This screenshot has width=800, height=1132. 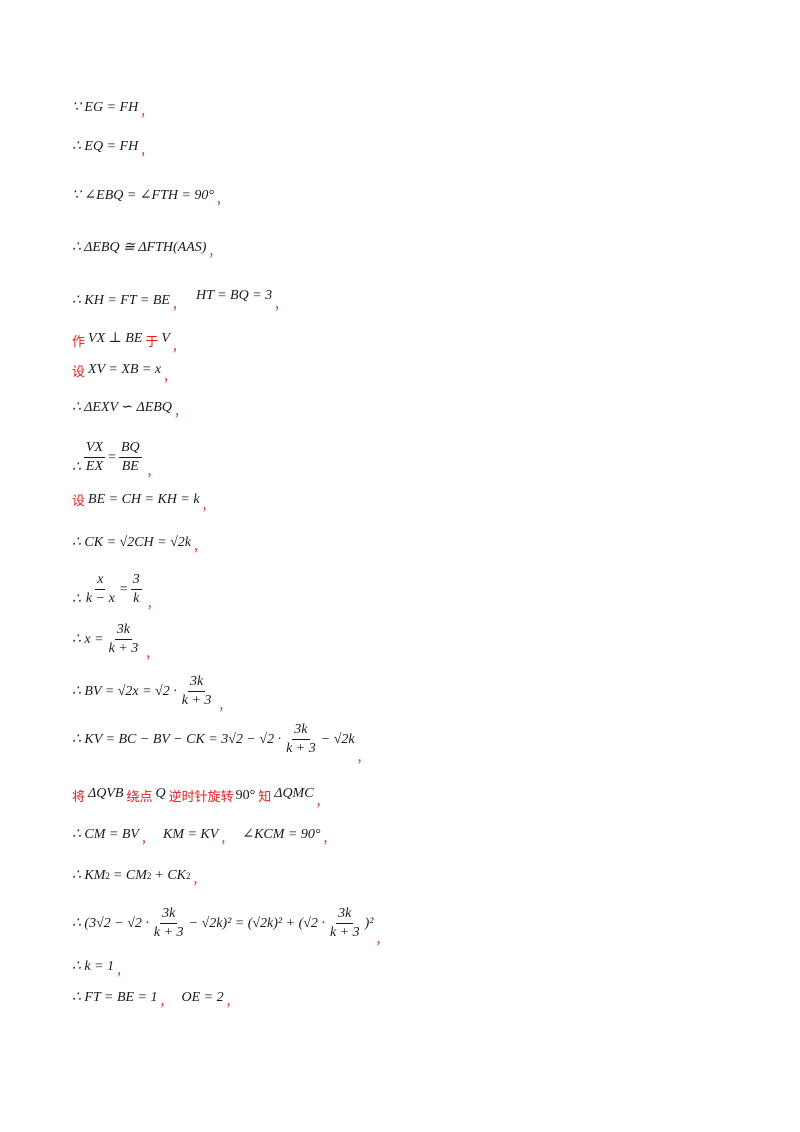 I want to click on math-text: ∴ EQ = FH, so click(x=105, y=146).